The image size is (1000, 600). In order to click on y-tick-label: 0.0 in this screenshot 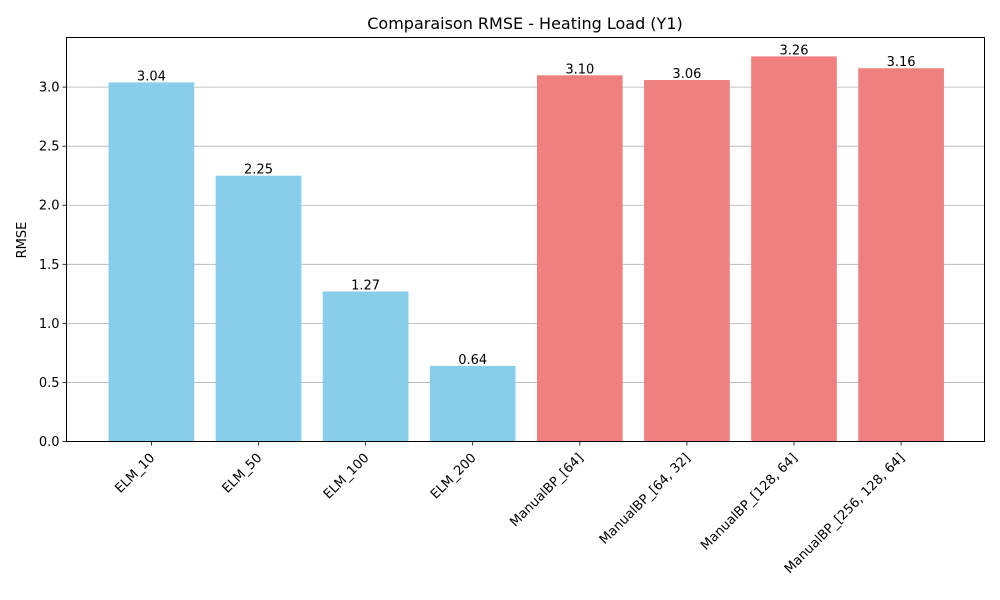, I will do `click(49, 442)`.